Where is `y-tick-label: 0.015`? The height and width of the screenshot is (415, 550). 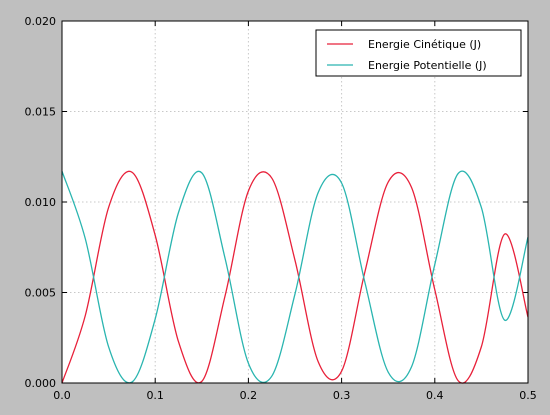 y-tick-label: 0.015 is located at coordinates (41, 112).